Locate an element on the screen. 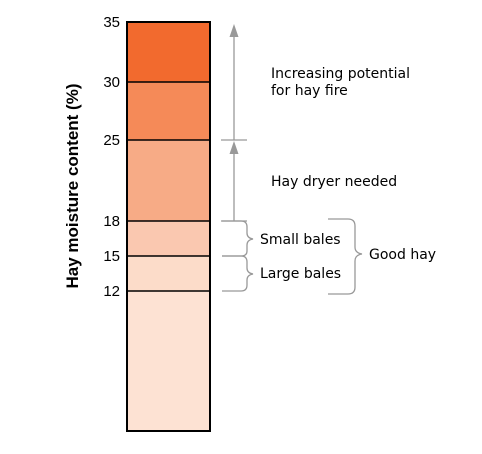 The image size is (482, 454). tick-label-25: 25 is located at coordinates (111, 140).